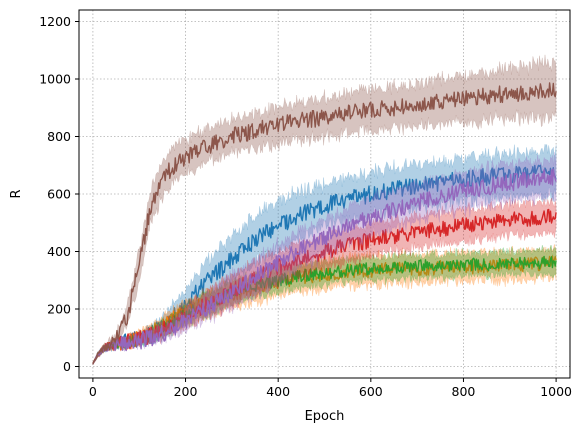  I want to click on y-tick-label: 400, so click(59, 251).